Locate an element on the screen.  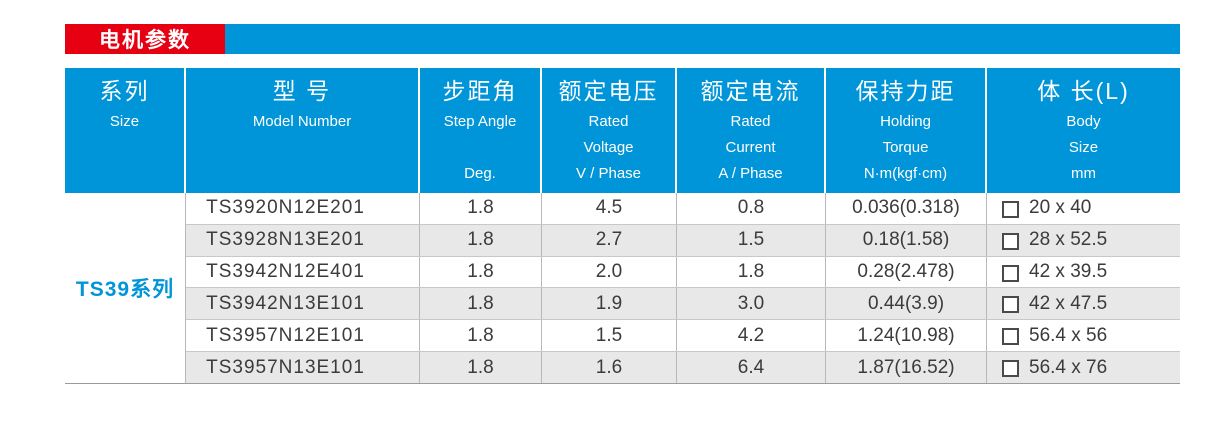
column-header-body-size: 体 长(L) Body Size mm is located at coordinates (1083, 130).